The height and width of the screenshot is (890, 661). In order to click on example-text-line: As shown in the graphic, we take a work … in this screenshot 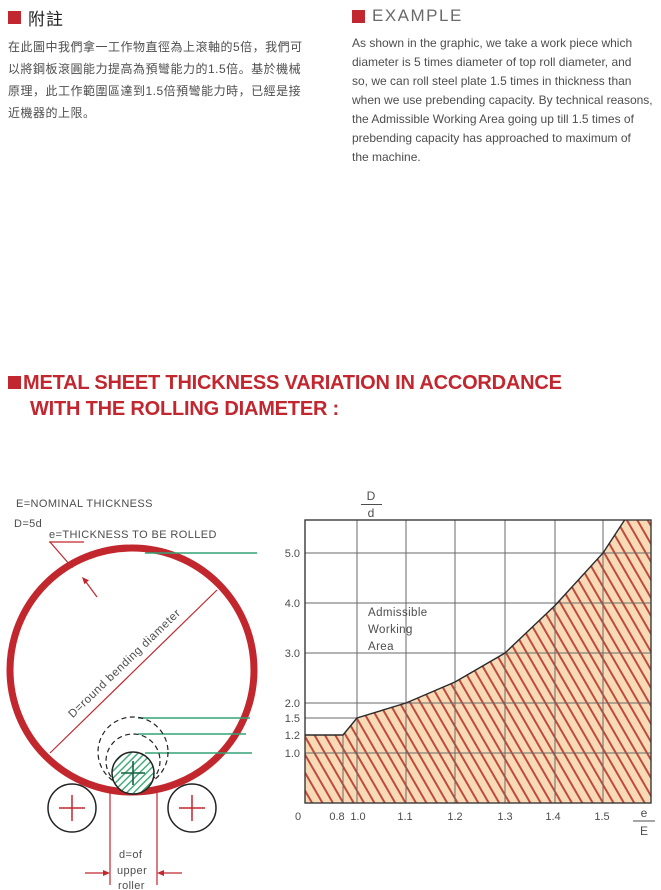, I will do `click(492, 43)`.